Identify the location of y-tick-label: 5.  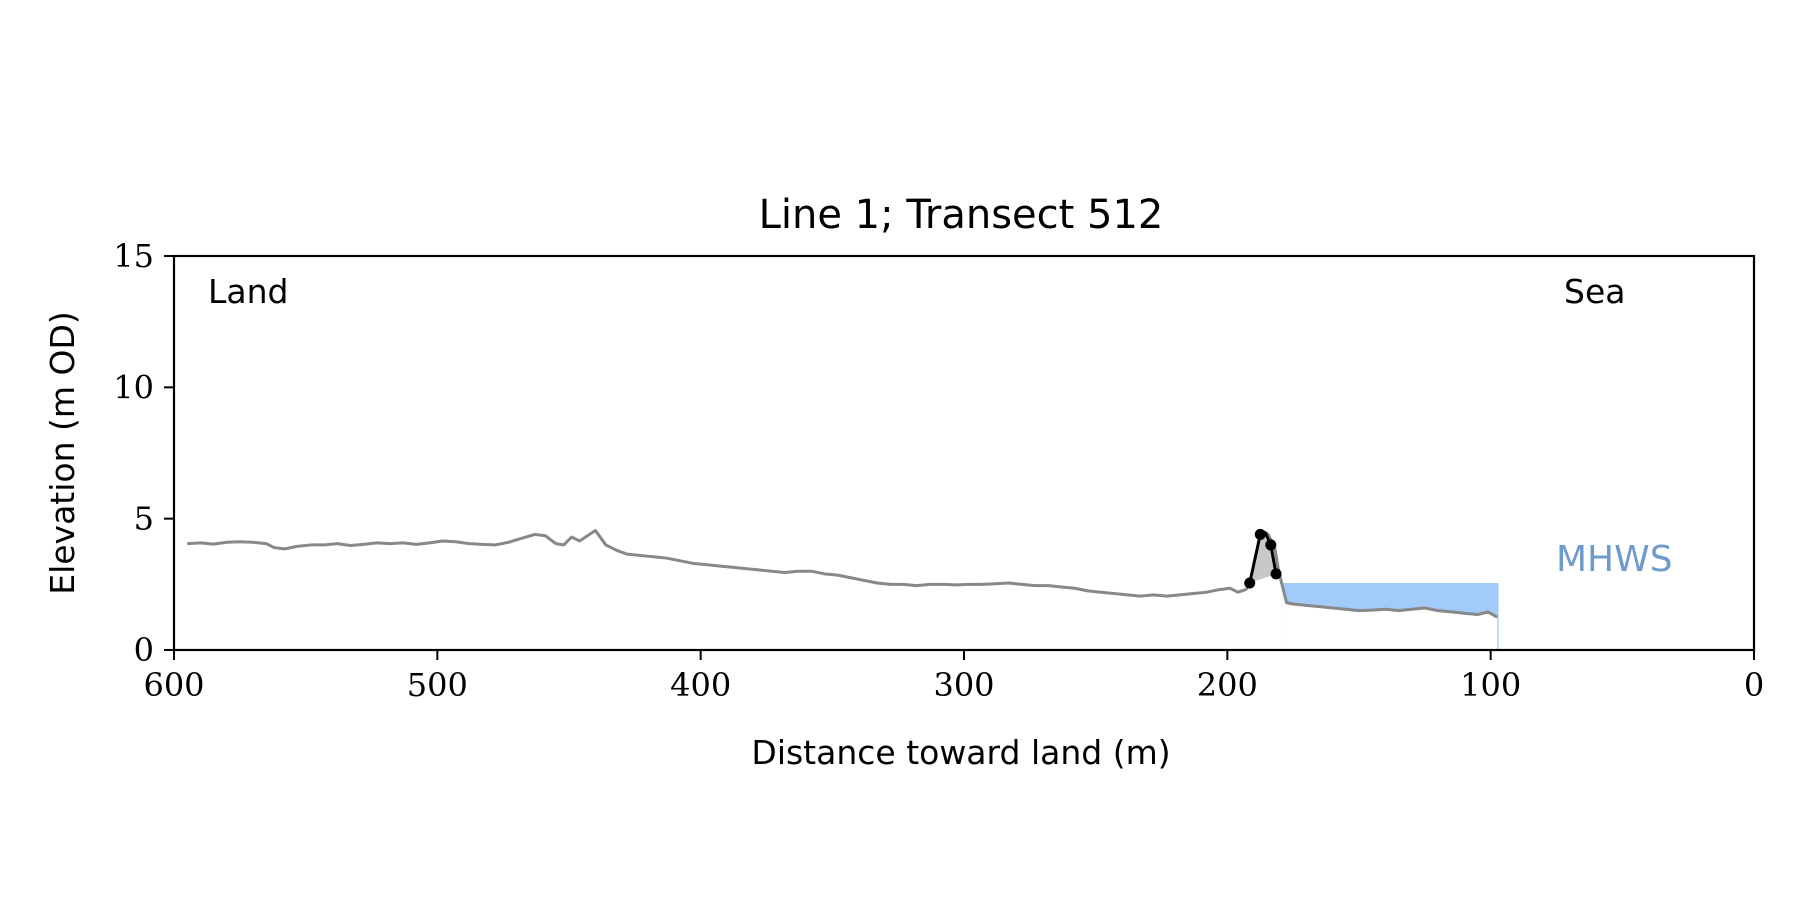
(144, 519).